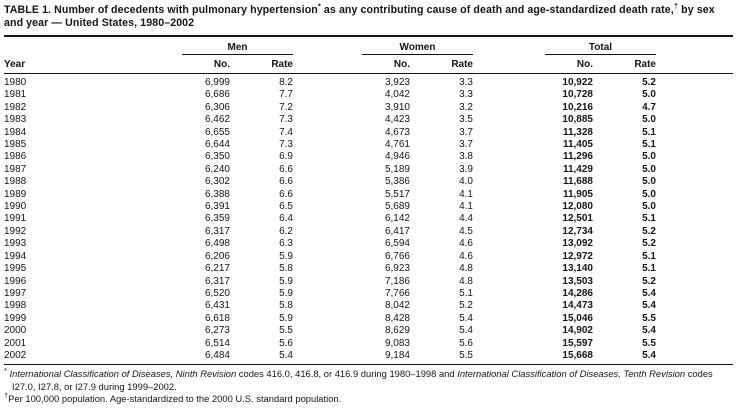 Image resolution: width=737 pixels, height=409 pixels. What do you see at coordinates (577, 269) in the screenshot?
I see `total-no-cell: 13,140` at bounding box center [577, 269].